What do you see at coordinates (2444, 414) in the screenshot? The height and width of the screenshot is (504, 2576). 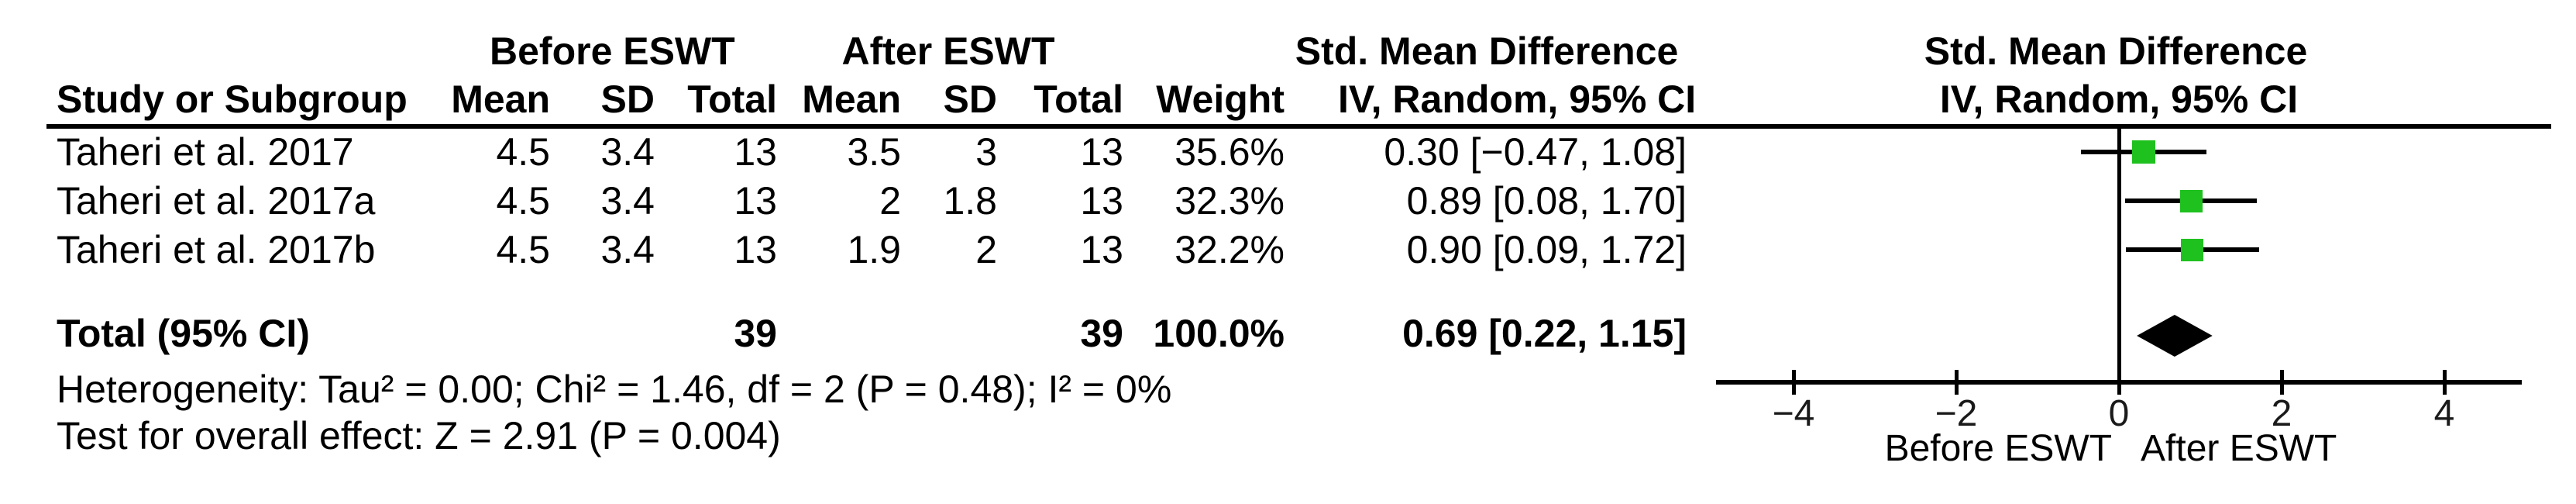 I see `axis-tick-label: 4` at bounding box center [2444, 414].